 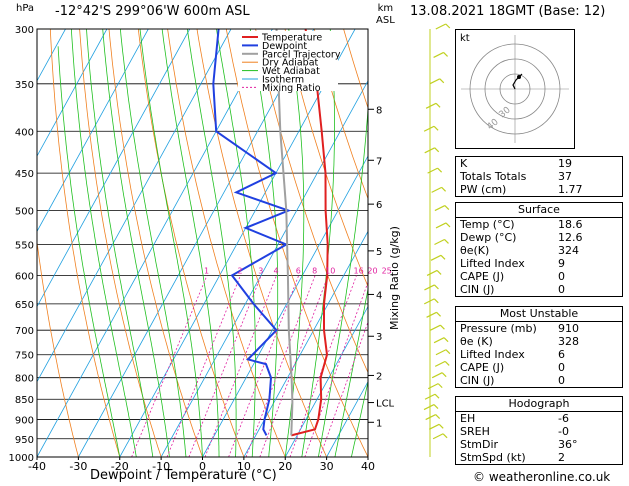 I want to click on series-line, so click(x=284, y=232).